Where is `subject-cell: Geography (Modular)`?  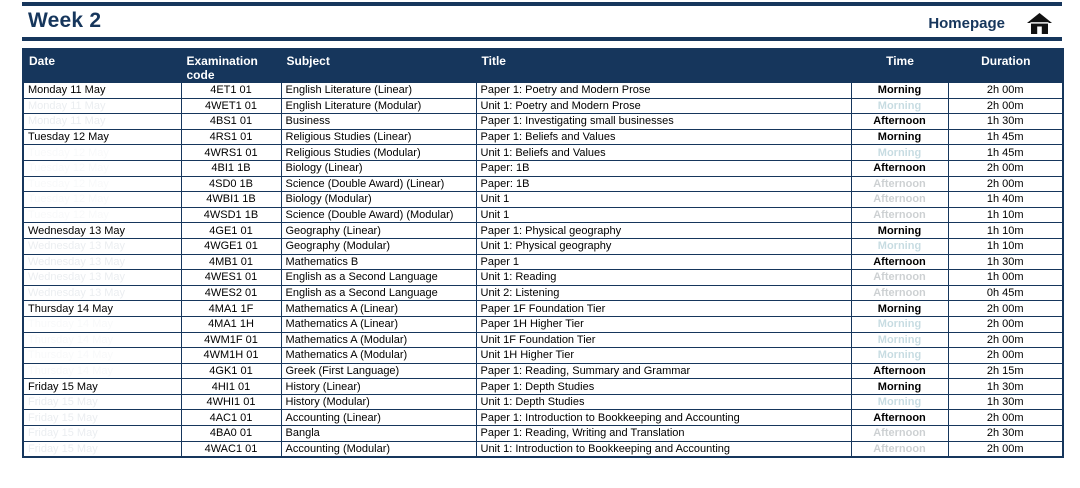
subject-cell: Geography (Modular) is located at coordinates (378, 246).